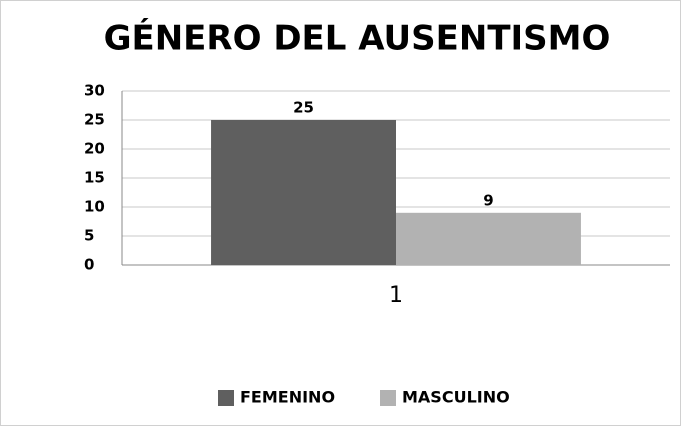 This screenshot has width=690, height=431. Describe the element at coordinates (89, 236) in the screenshot. I see `y-tick-label: 5` at that location.